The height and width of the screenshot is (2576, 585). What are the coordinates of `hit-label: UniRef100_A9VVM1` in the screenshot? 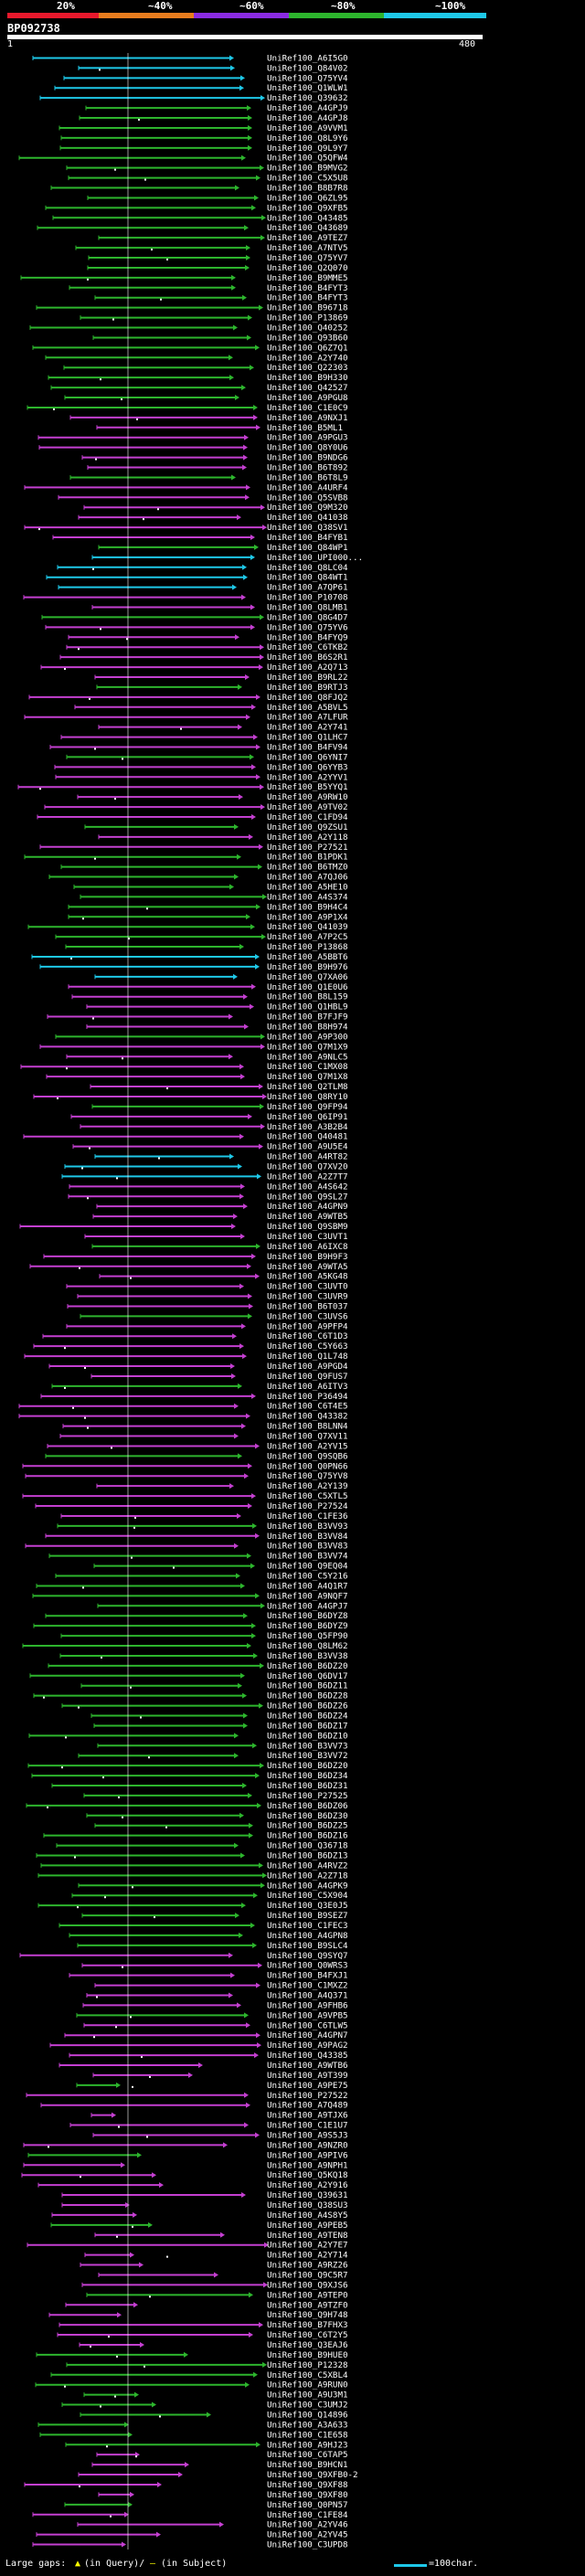 It's located at (308, 128).